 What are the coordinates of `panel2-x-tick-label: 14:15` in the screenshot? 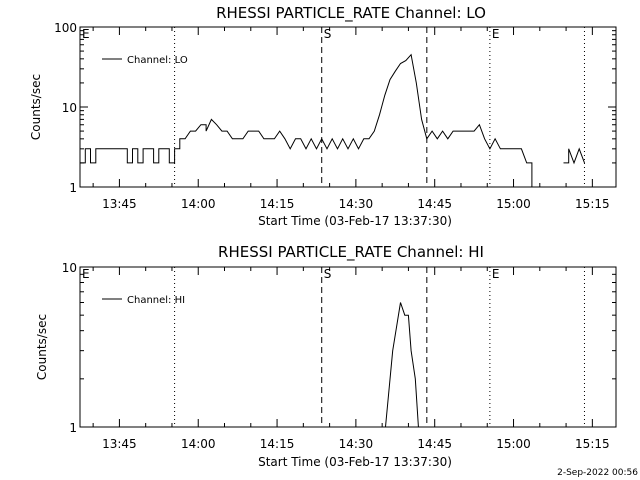 It's located at (277, 444).